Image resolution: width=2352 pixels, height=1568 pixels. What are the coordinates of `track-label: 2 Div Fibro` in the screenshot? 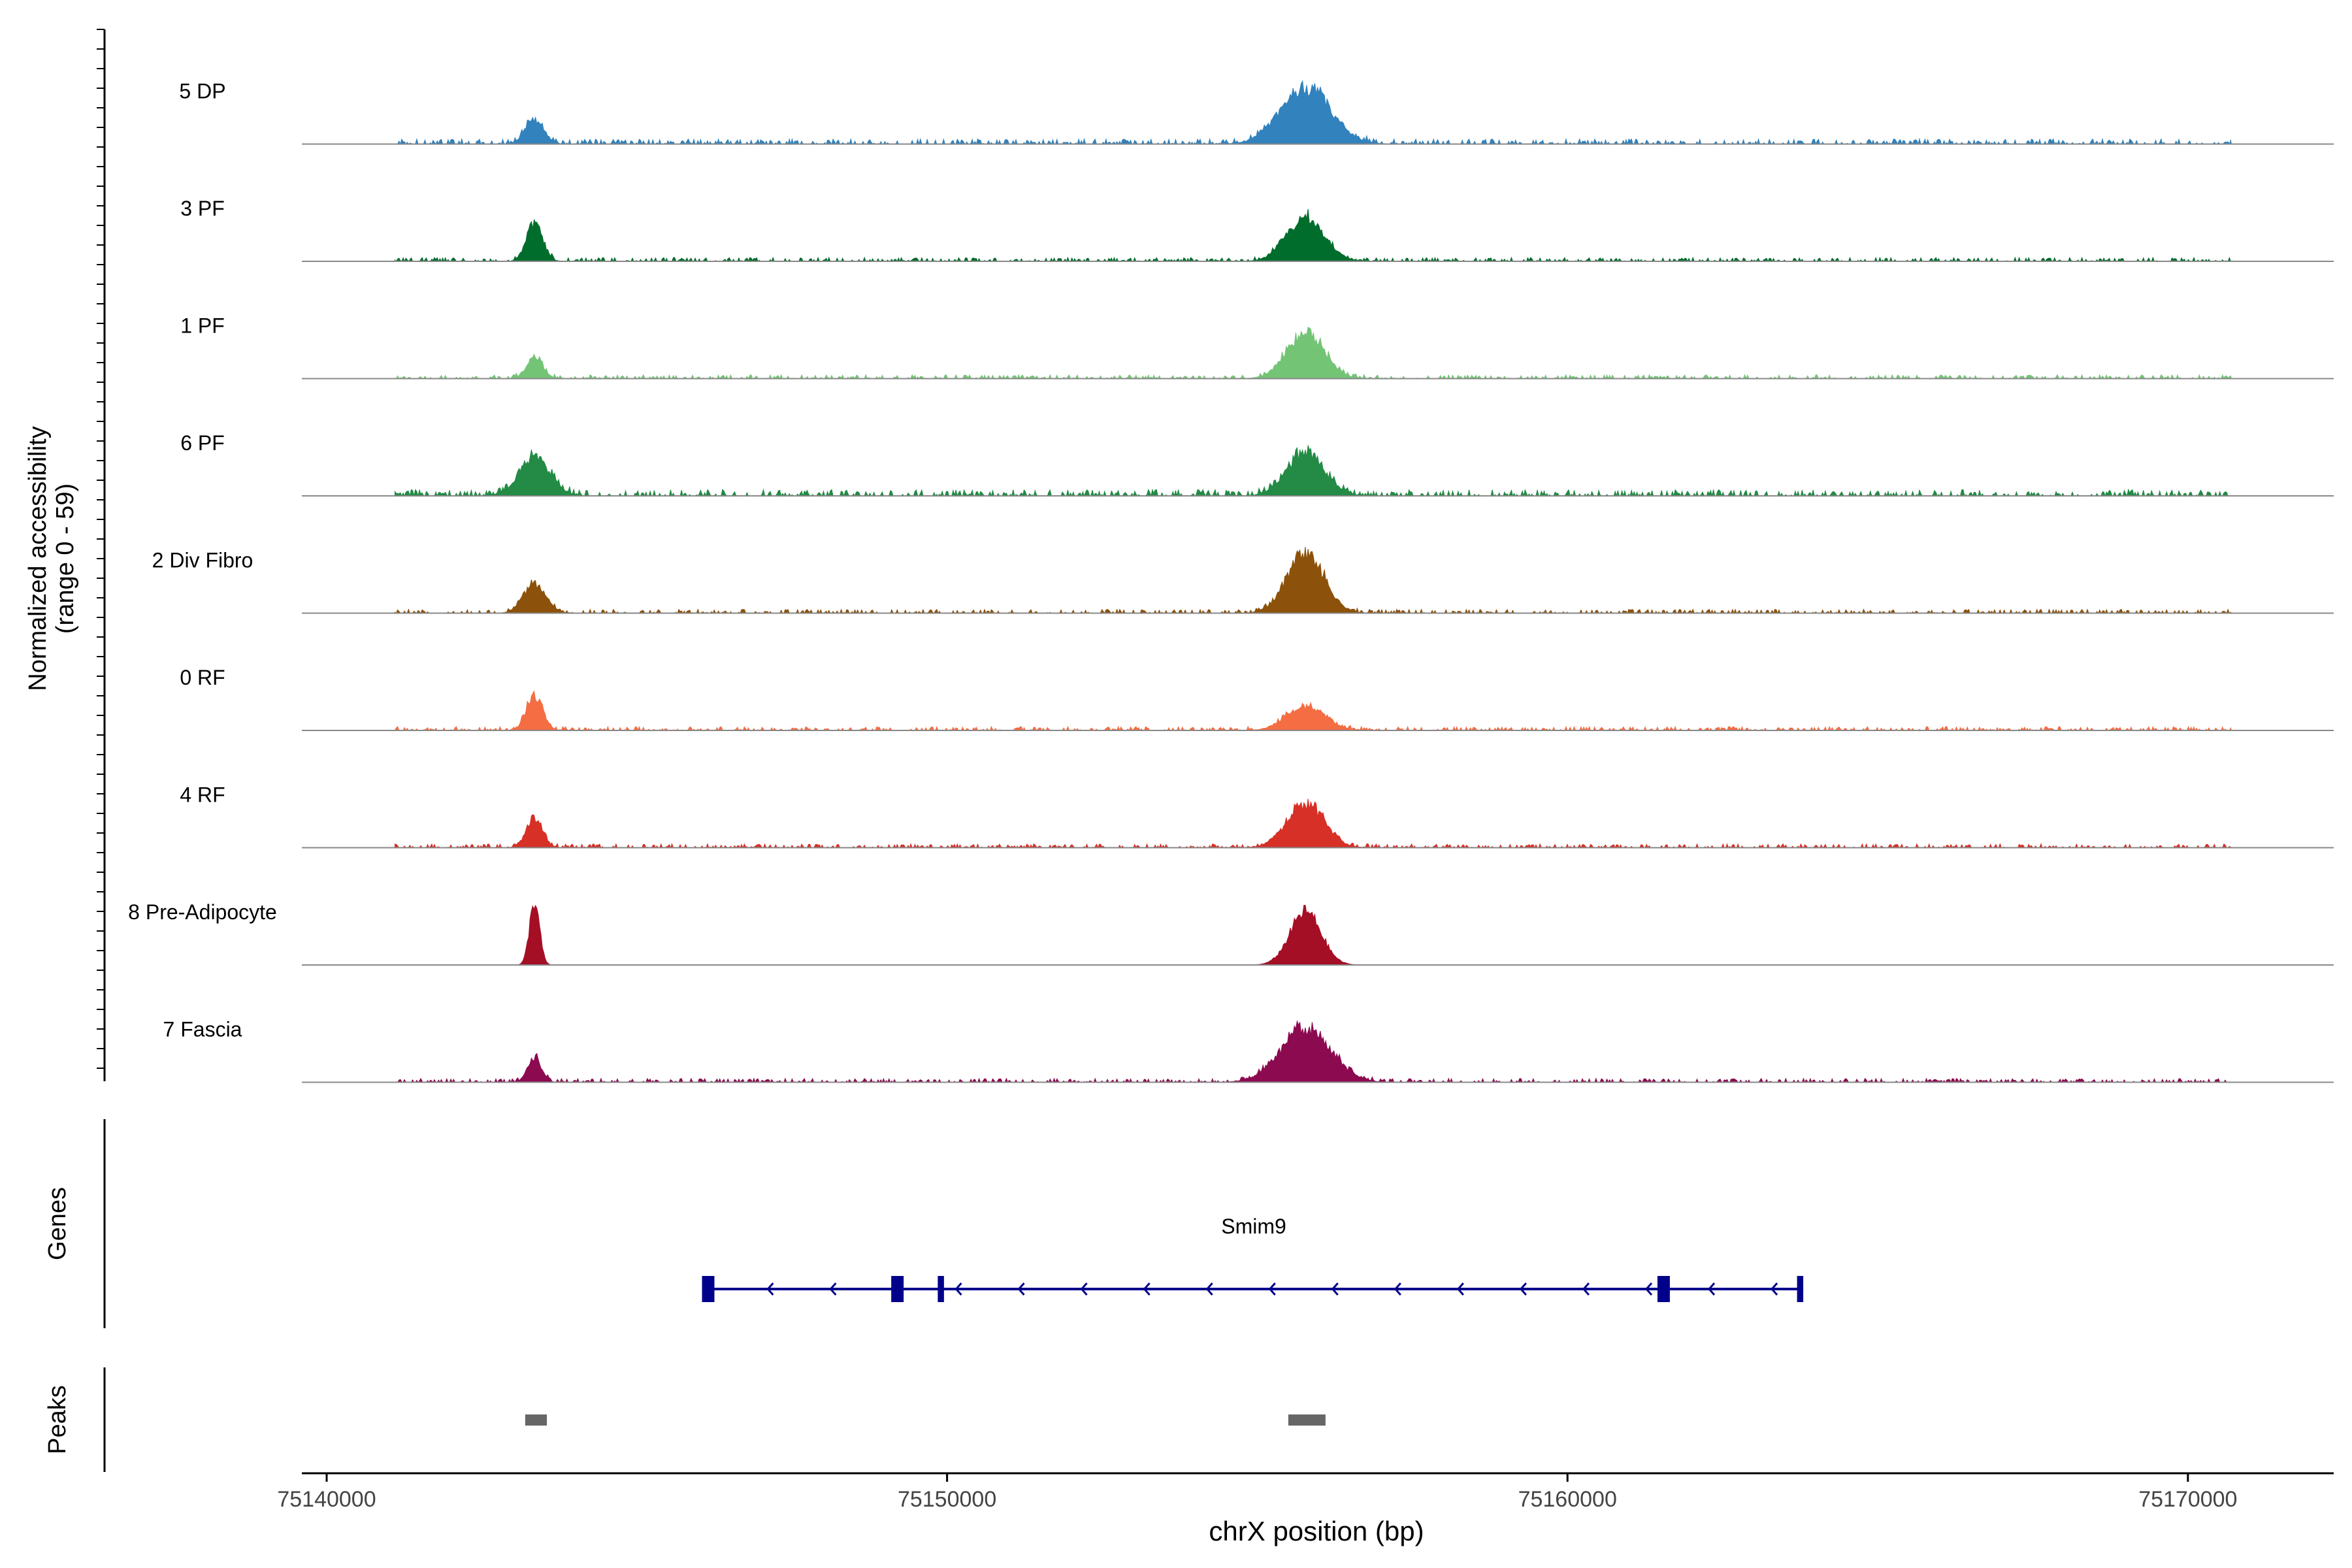 It's located at (202, 560).